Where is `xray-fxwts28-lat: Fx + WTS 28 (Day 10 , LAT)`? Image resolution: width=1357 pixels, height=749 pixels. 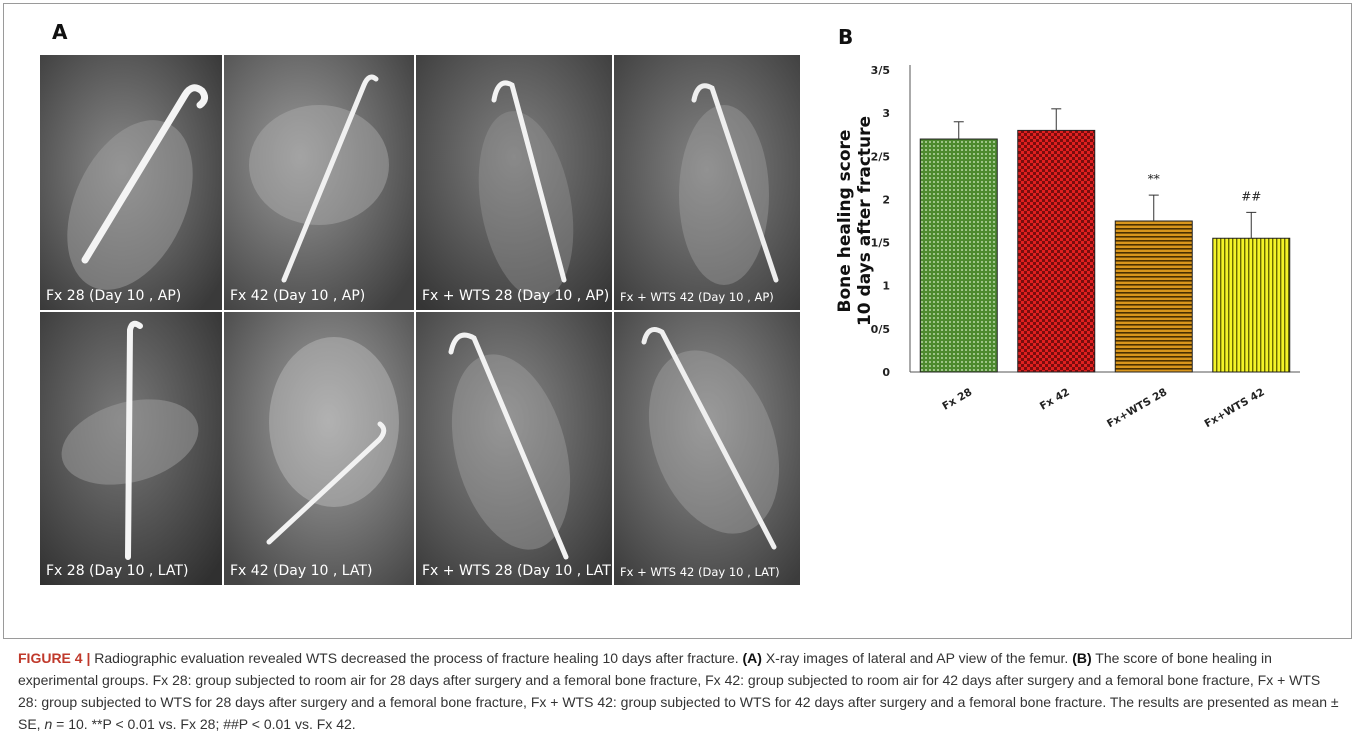 xray-fxwts28-lat: Fx + WTS 28 (Day 10 , LAT) is located at coordinates (514, 448).